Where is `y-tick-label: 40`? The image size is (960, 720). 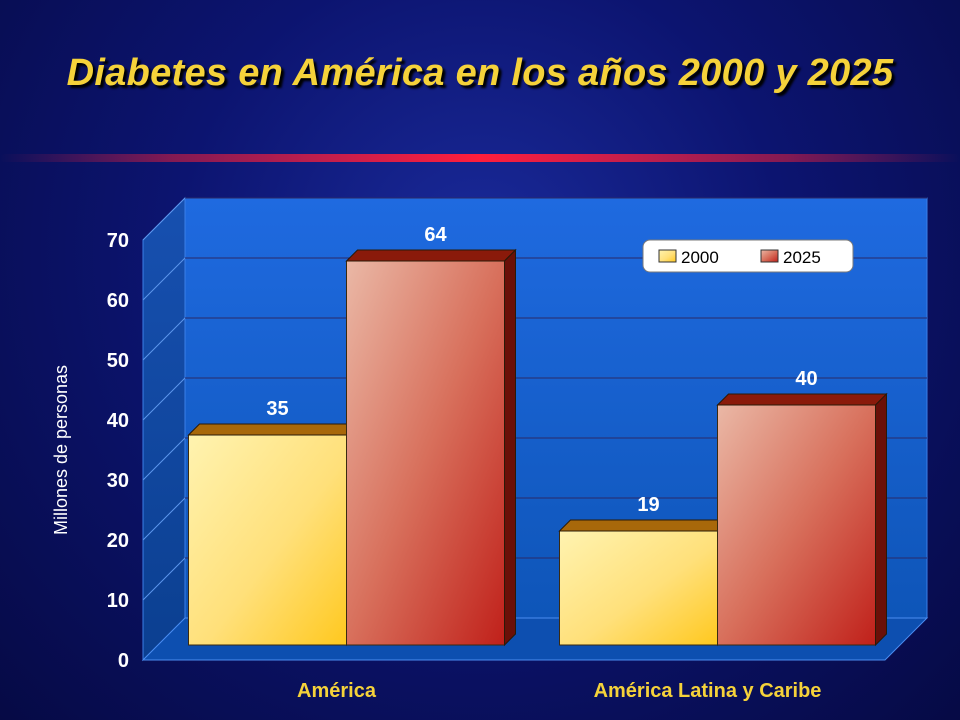
y-tick-label: 40 is located at coordinates (118, 421).